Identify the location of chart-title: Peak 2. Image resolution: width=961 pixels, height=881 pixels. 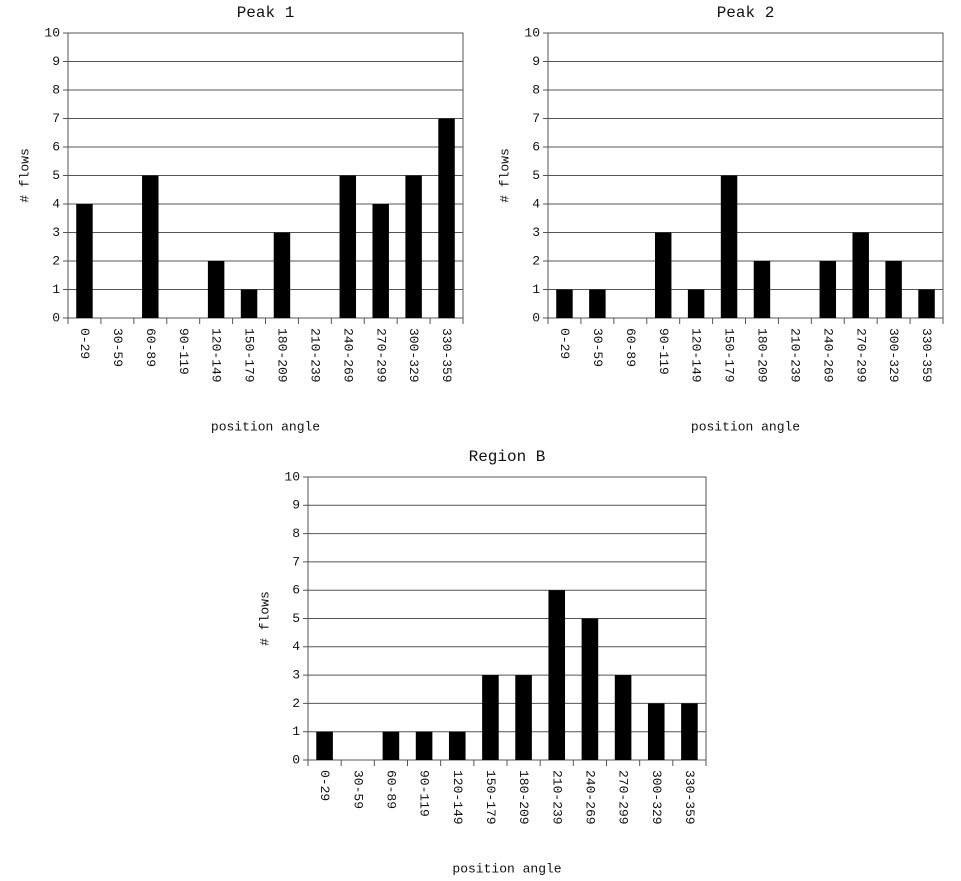
(746, 13).